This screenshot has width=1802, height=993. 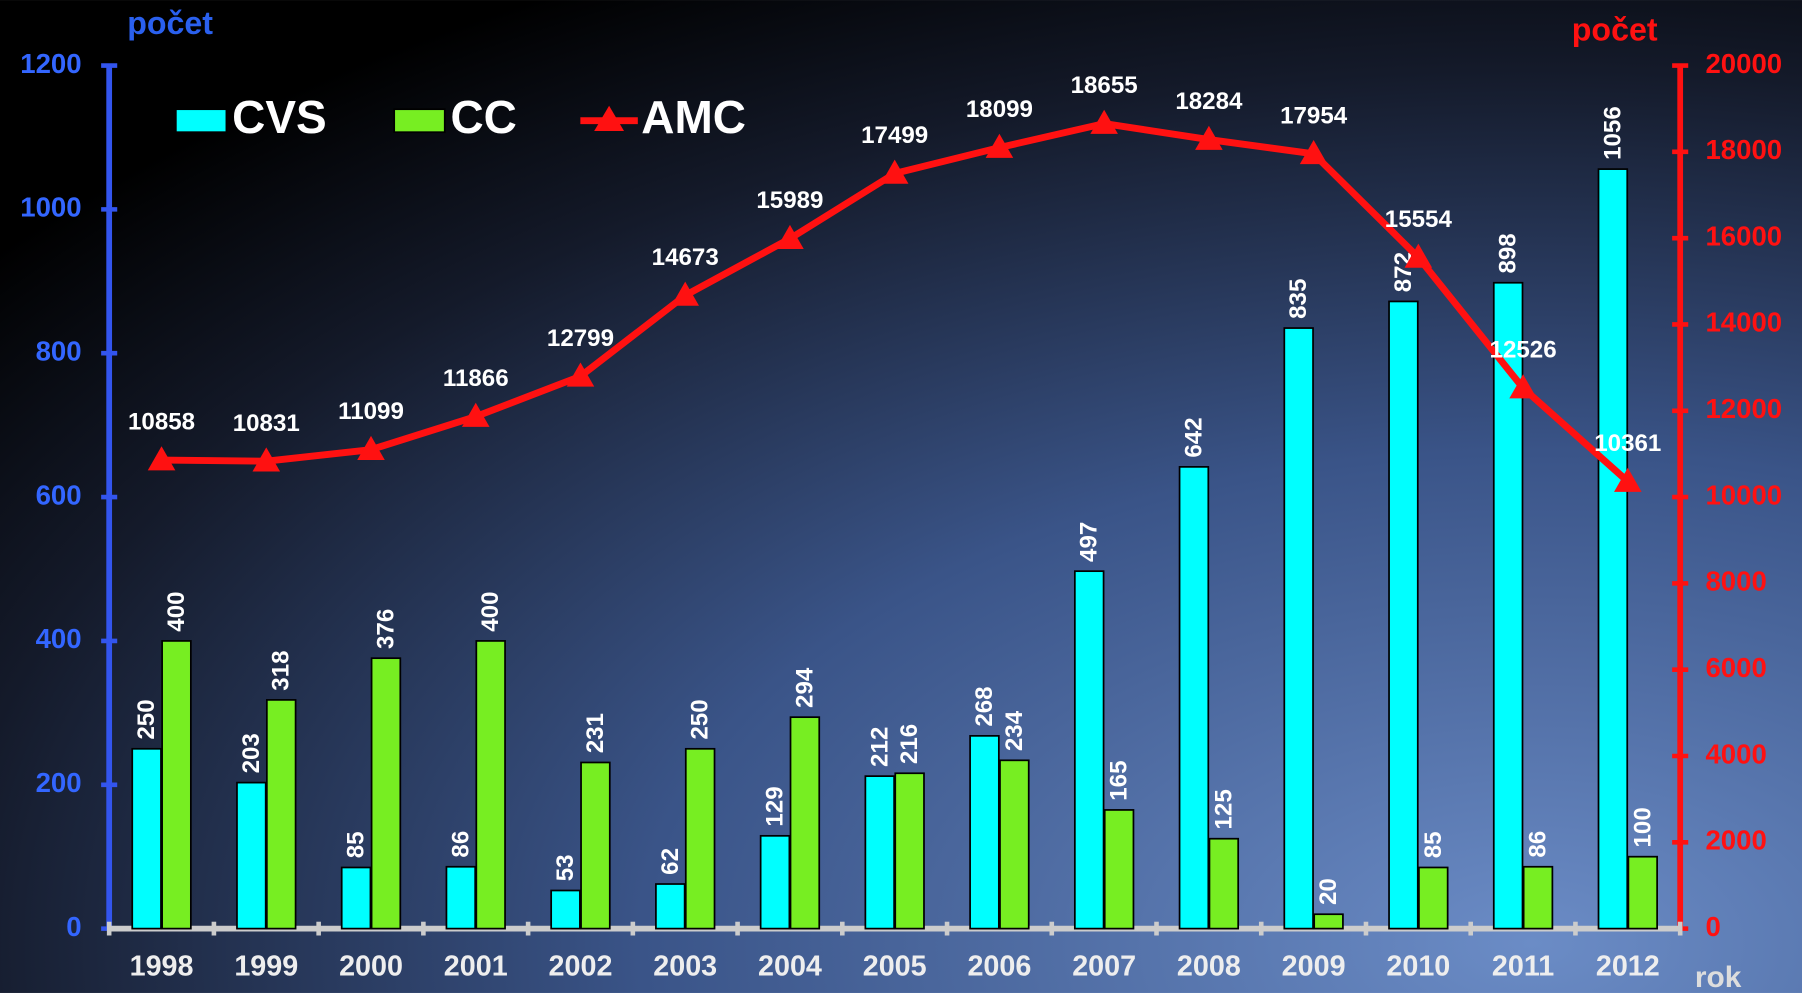 I want to click on x-tick-label: 2011, so click(x=1523, y=966).